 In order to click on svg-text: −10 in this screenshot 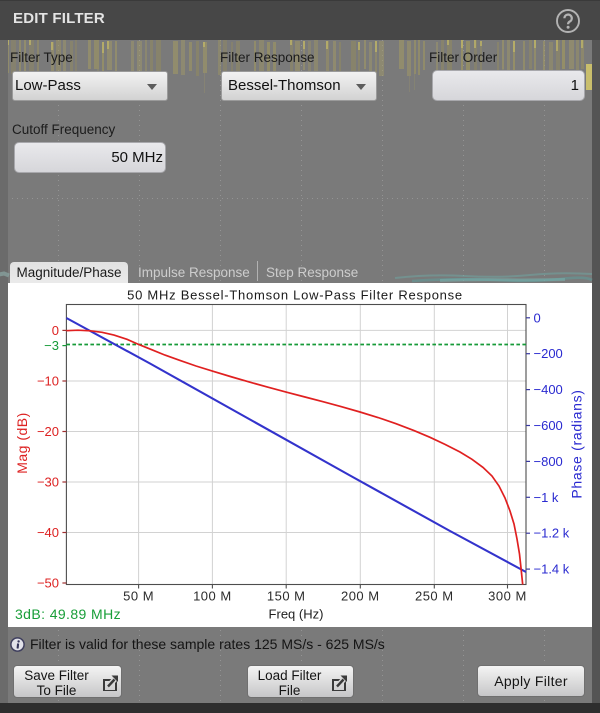, I will do `click(48, 381)`.